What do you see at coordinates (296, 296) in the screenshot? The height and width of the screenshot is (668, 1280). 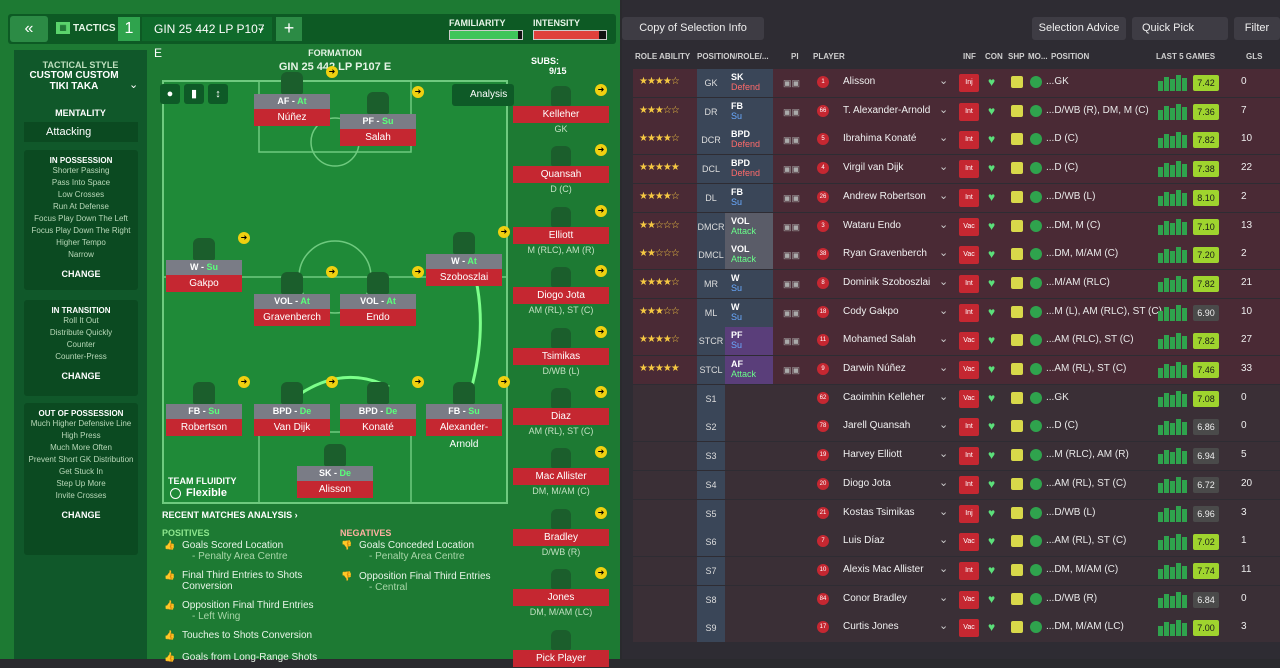 I see `pitch-player-card: VOL - At Gravenberch ➜` at bounding box center [296, 296].